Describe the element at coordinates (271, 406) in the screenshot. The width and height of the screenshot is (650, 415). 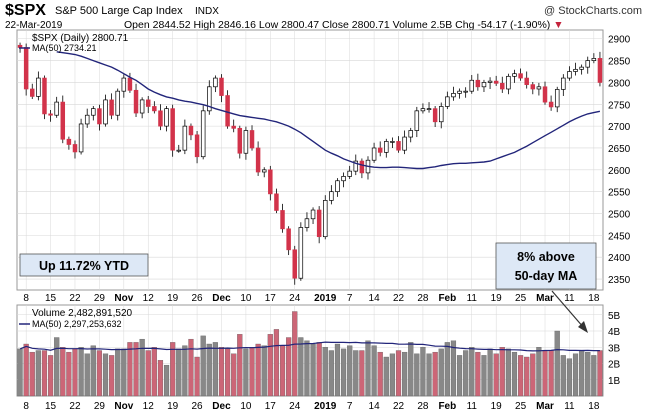
I see `volume-x-tick-label: 17` at that location.